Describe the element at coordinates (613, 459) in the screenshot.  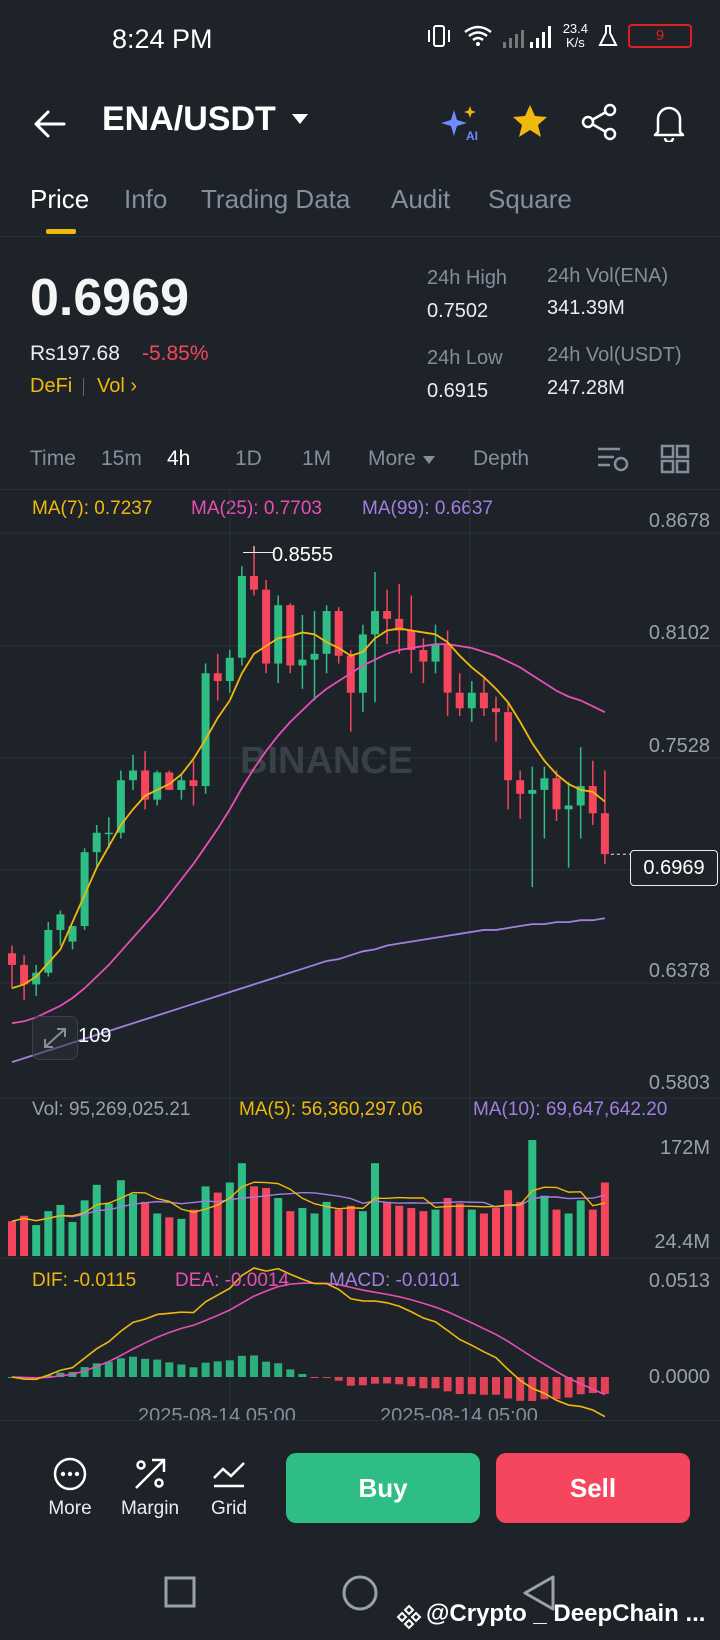
I see `indicator-settings-icon` at that location.